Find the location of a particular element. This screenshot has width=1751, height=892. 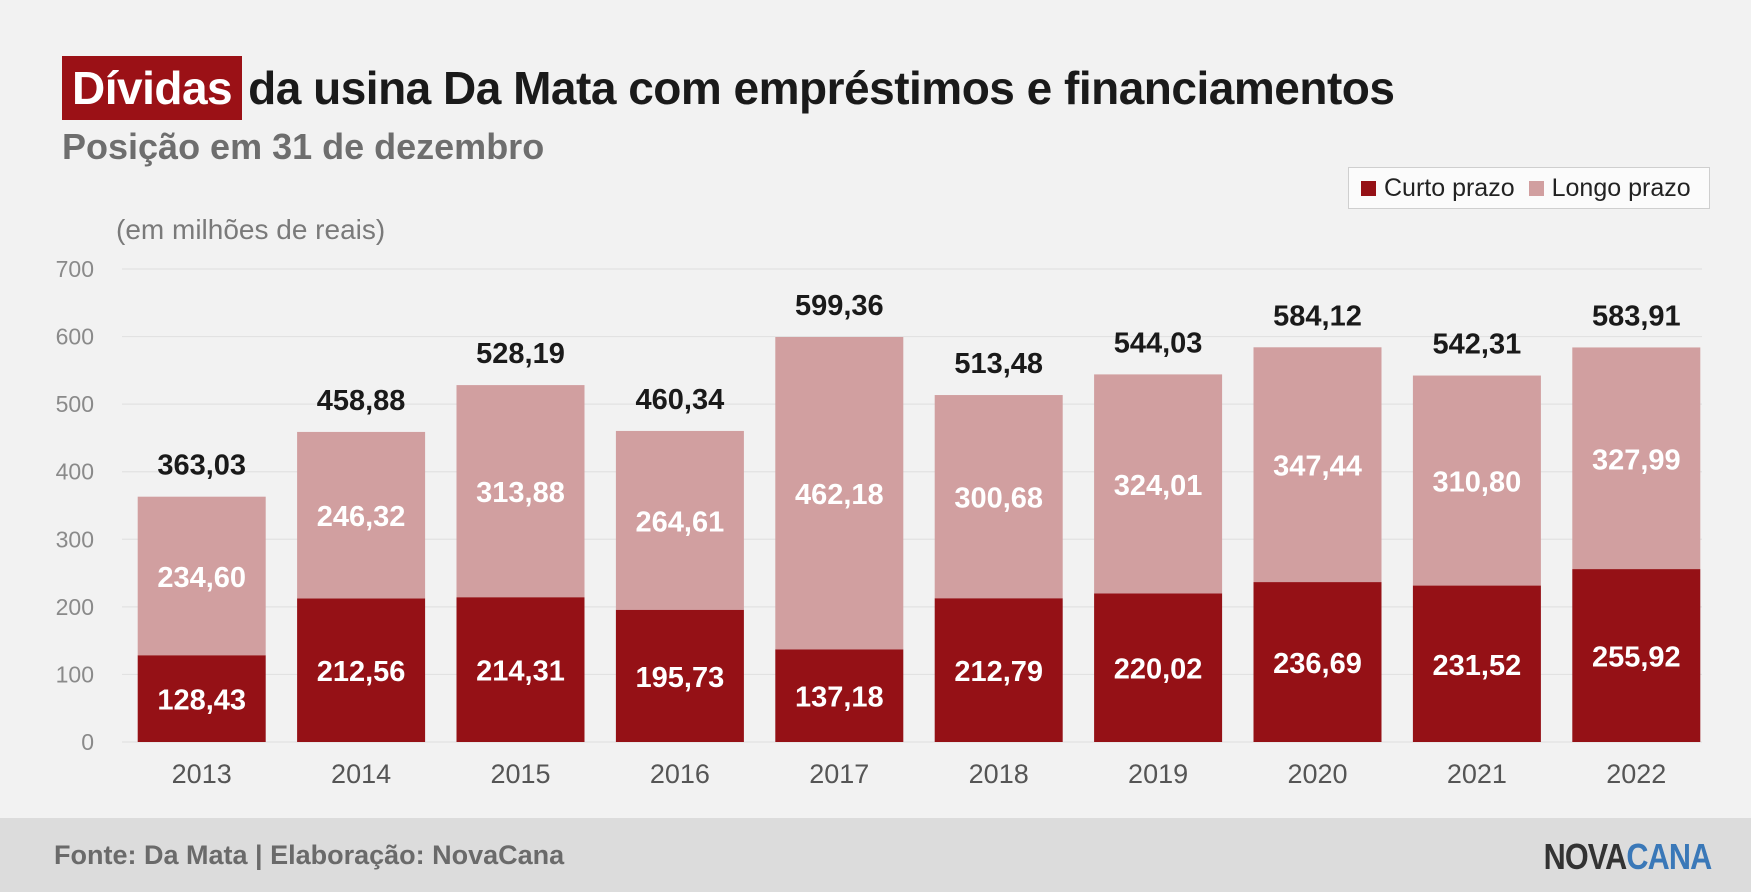

x-tick-label: 2014 is located at coordinates (361, 774).